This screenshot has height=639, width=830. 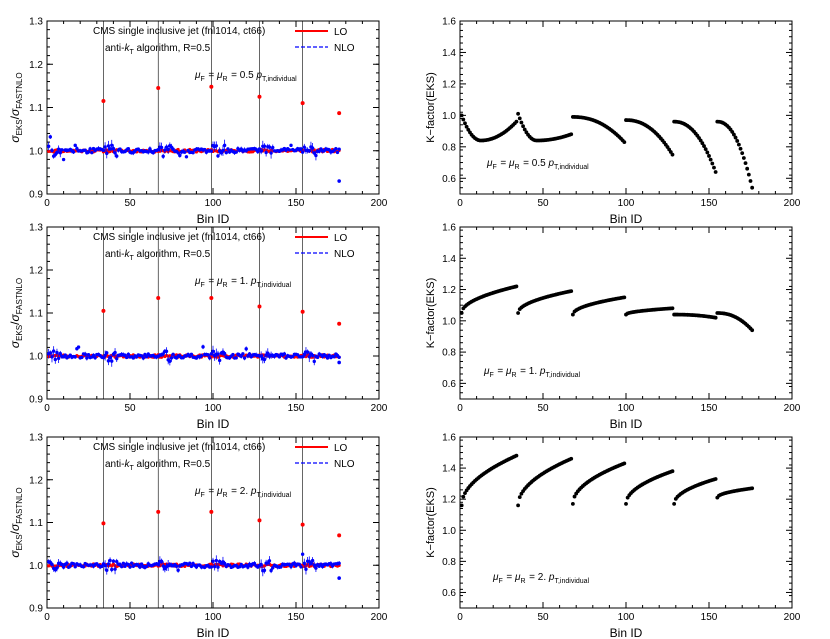 I want to click on annotation-line-1: CMS single inclusive jet (fnl1014, ct66), so click(x=179, y=447).